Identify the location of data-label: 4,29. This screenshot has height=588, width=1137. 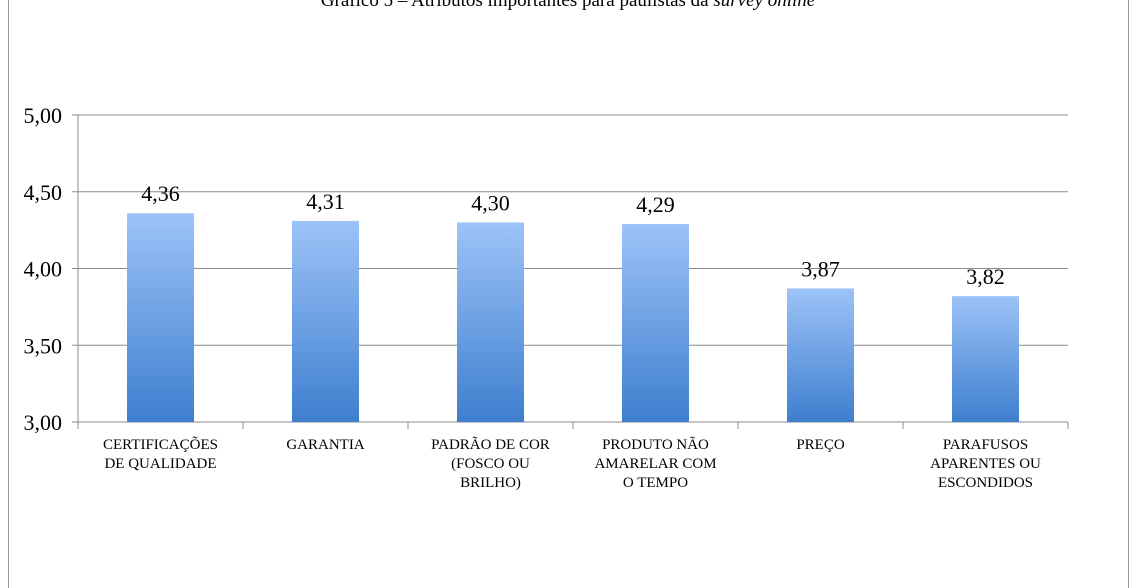
(655, 204).